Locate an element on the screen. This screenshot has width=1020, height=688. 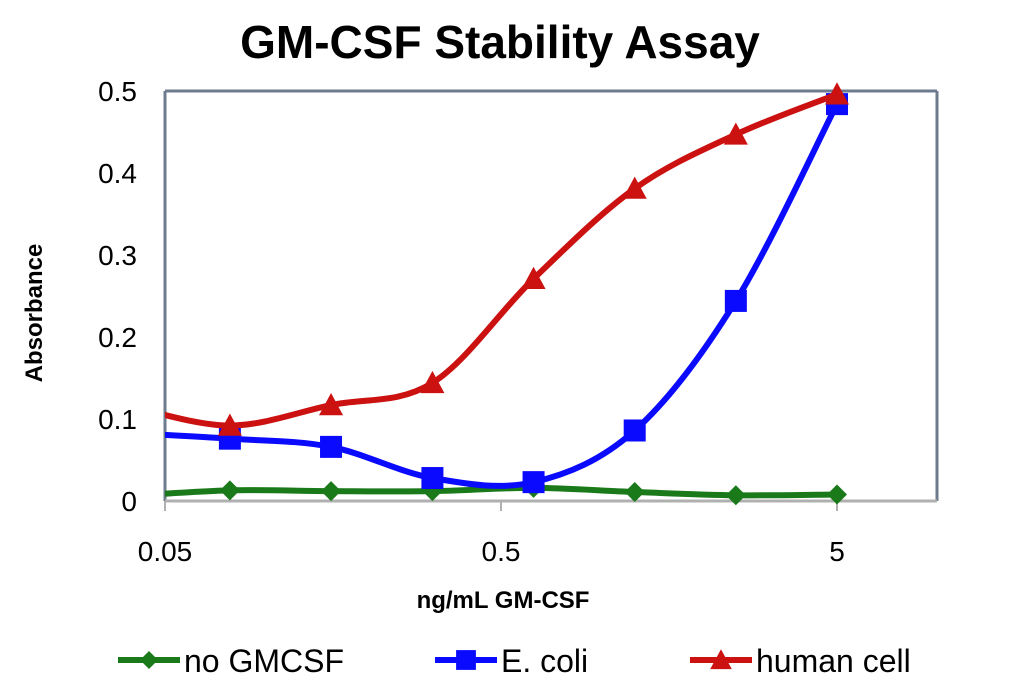
legend-label: E. coli is located at coordinates (544, 661).